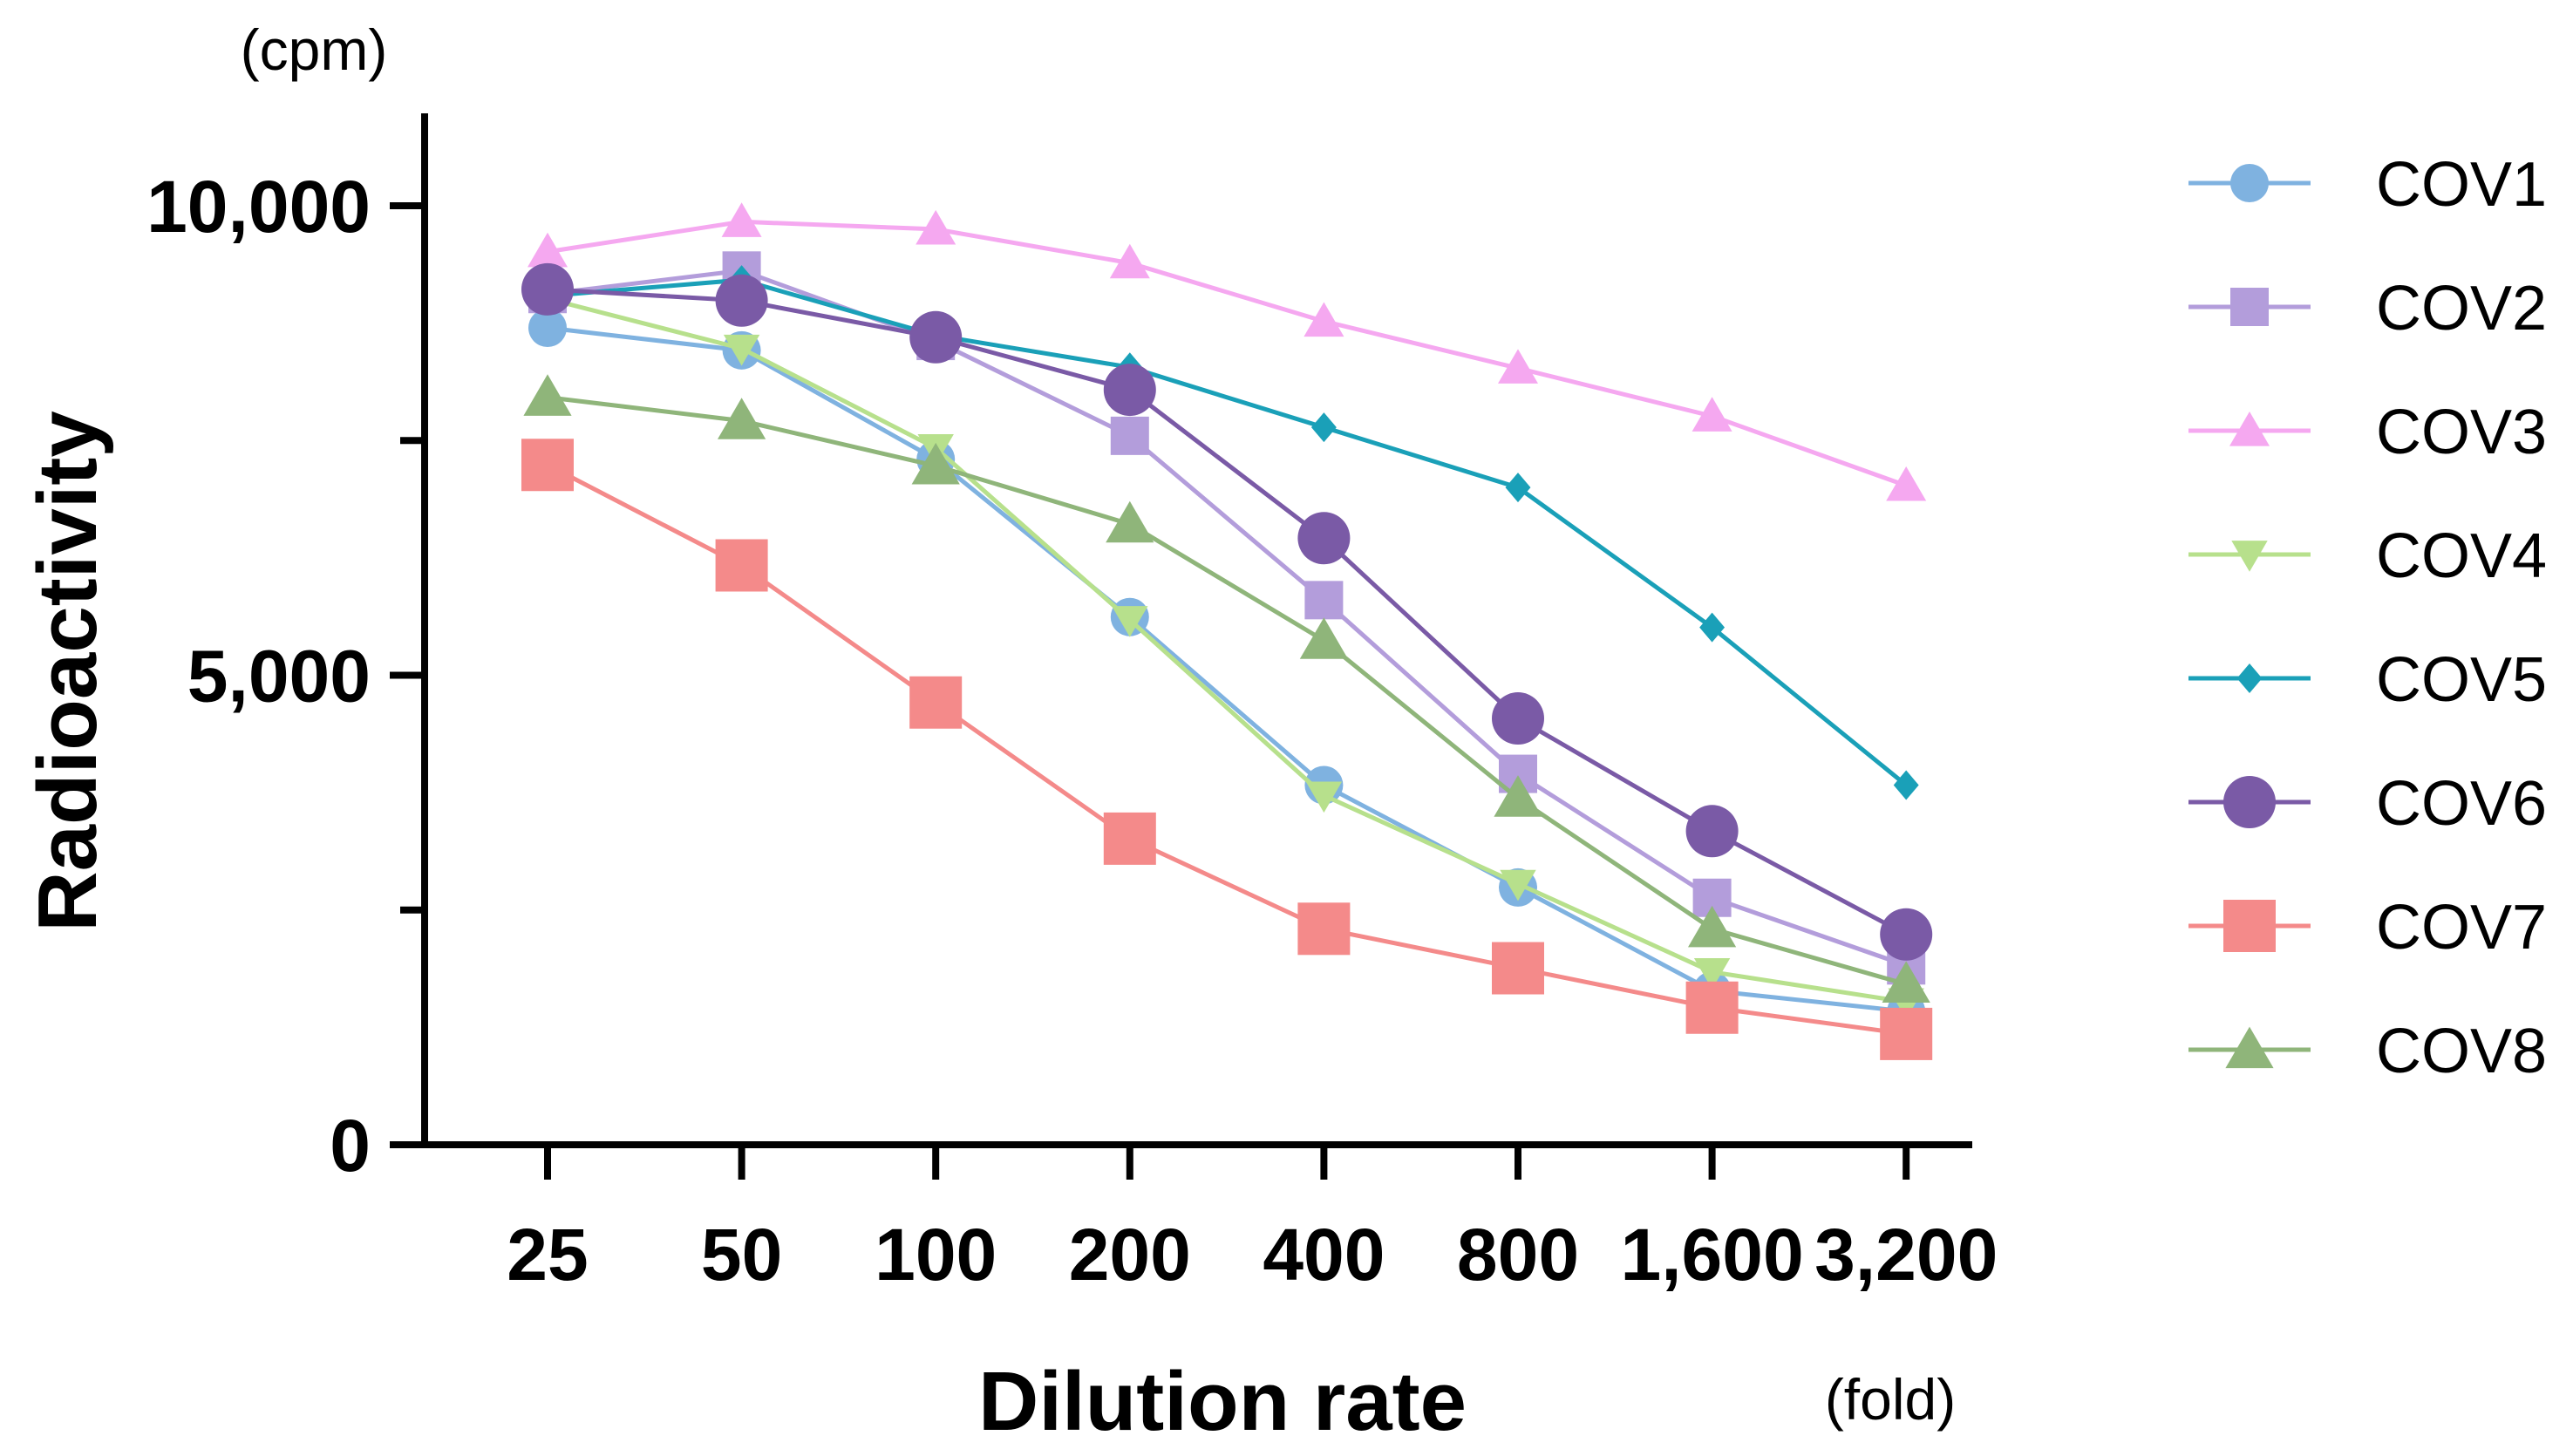  What do you see at coordinates (1130, 1255) in the screenshot?
I see `x-tick-label: 200` at bounding box center [1130, 1255].